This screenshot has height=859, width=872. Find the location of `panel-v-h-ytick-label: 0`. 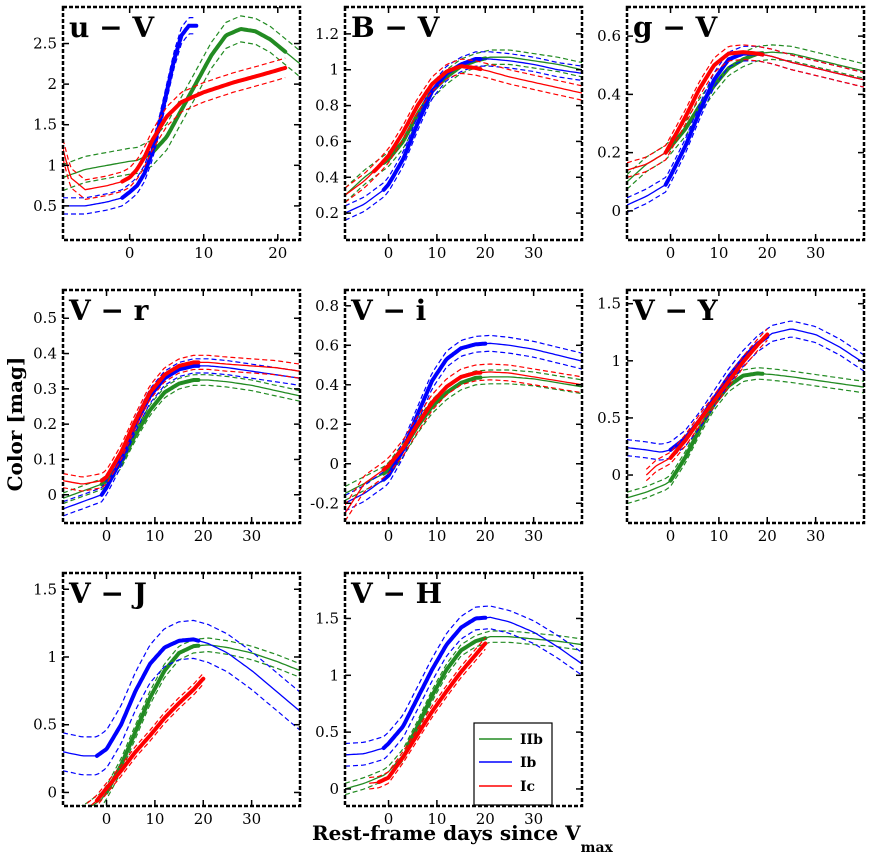

panel-v-h-ytick-label: 0 is located at coordinates (334, 789).